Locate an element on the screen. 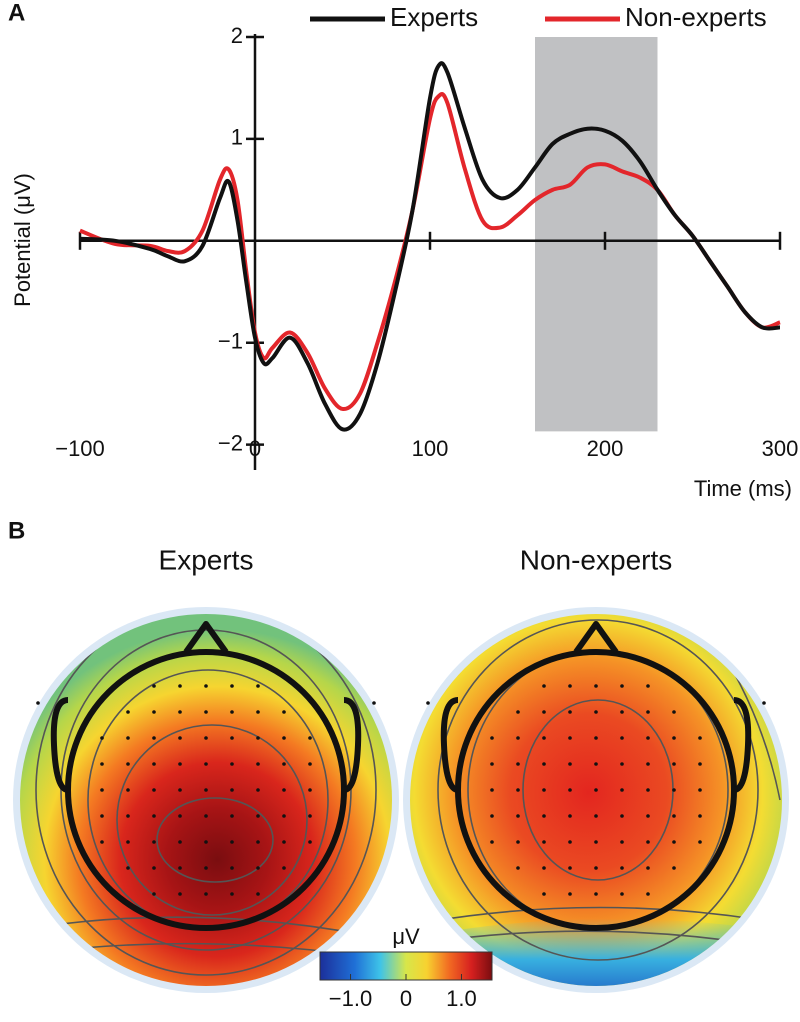 The width and height of the screenshot is (800, 1022). y-tick-label: −2 is located at coordinates (230, 442).